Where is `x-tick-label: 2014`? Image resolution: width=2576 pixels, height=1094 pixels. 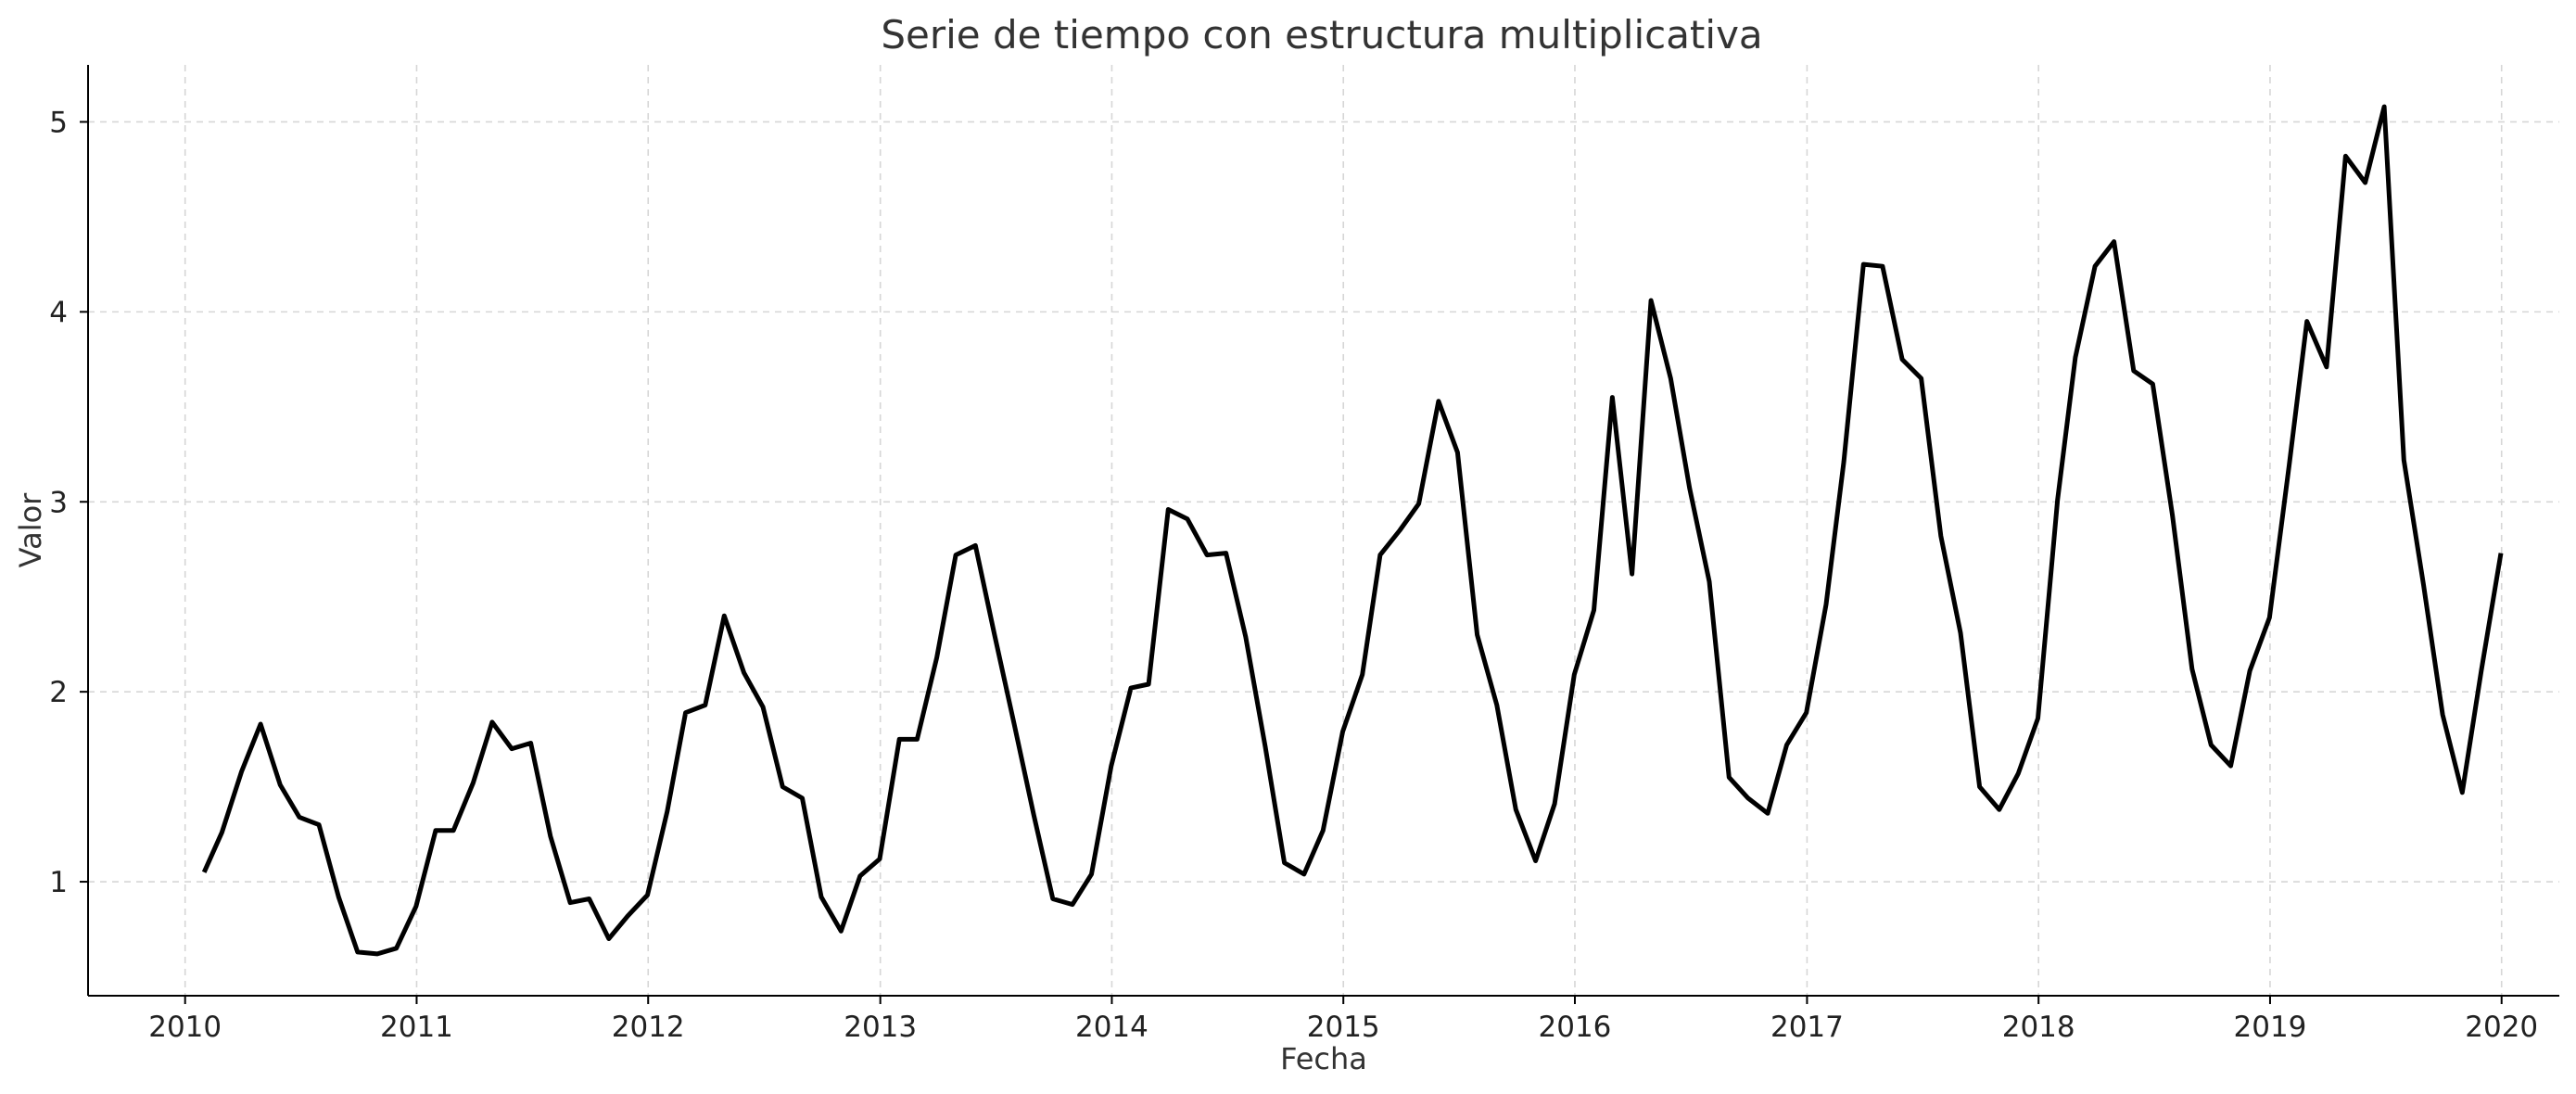
x-tick-label: 2014 is located at coordinates (1111, 1027).